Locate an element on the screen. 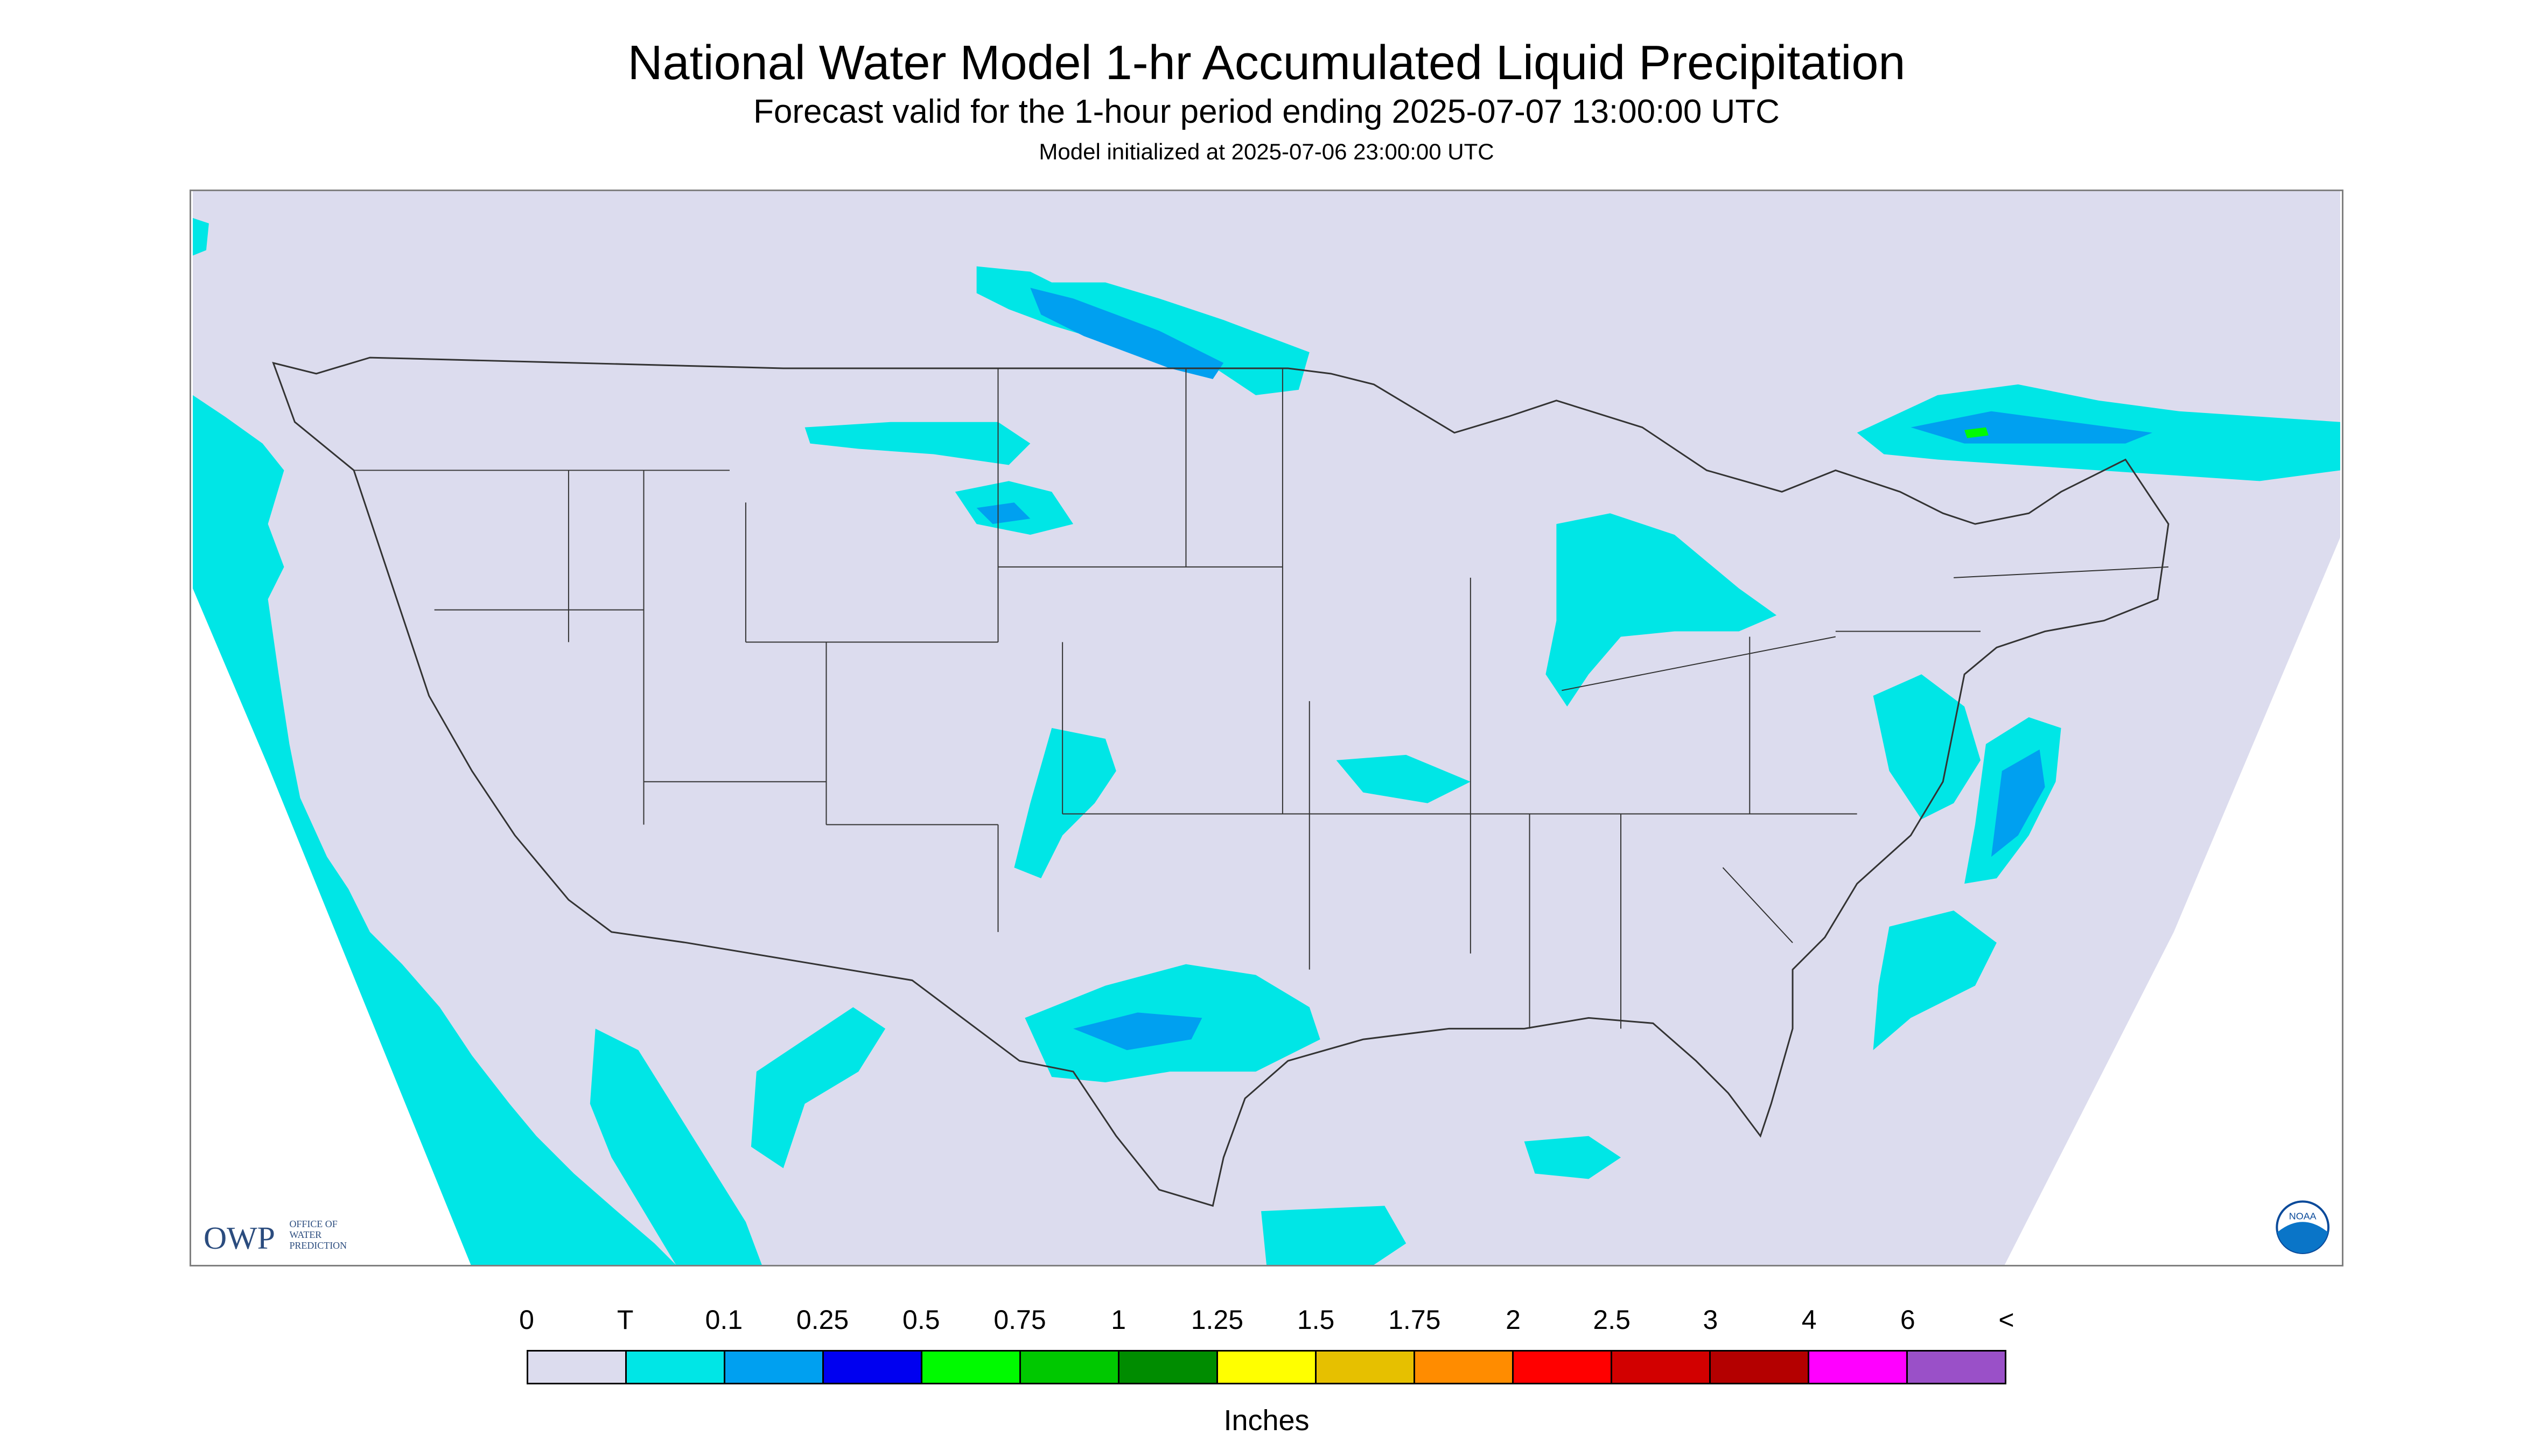 This screenshot has width=2533, height=1456. owp-line-1: OFFICE OF is located at coordinates (313, 1224).